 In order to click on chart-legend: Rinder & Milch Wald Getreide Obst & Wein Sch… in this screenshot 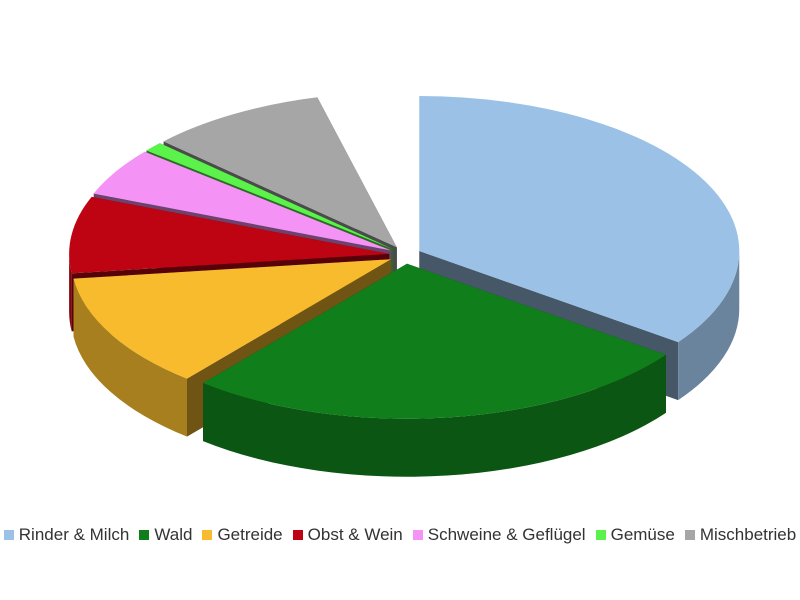, I will do `click(400, 535)`.